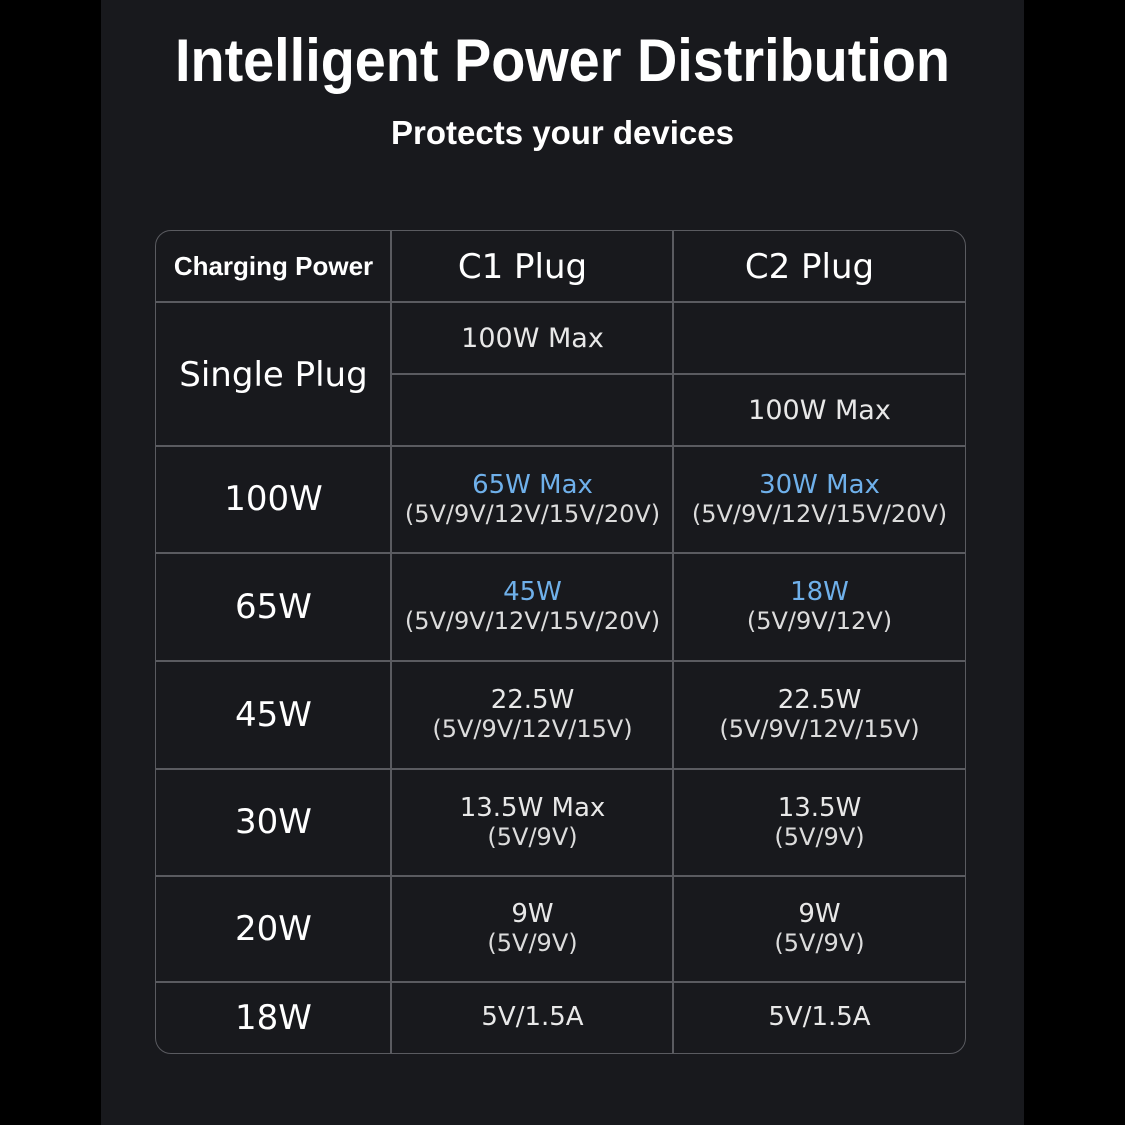 The height and width of the screenshot is (1125, 1125). I want to click on single-c2-value: 100W Max, so click(819, 410).